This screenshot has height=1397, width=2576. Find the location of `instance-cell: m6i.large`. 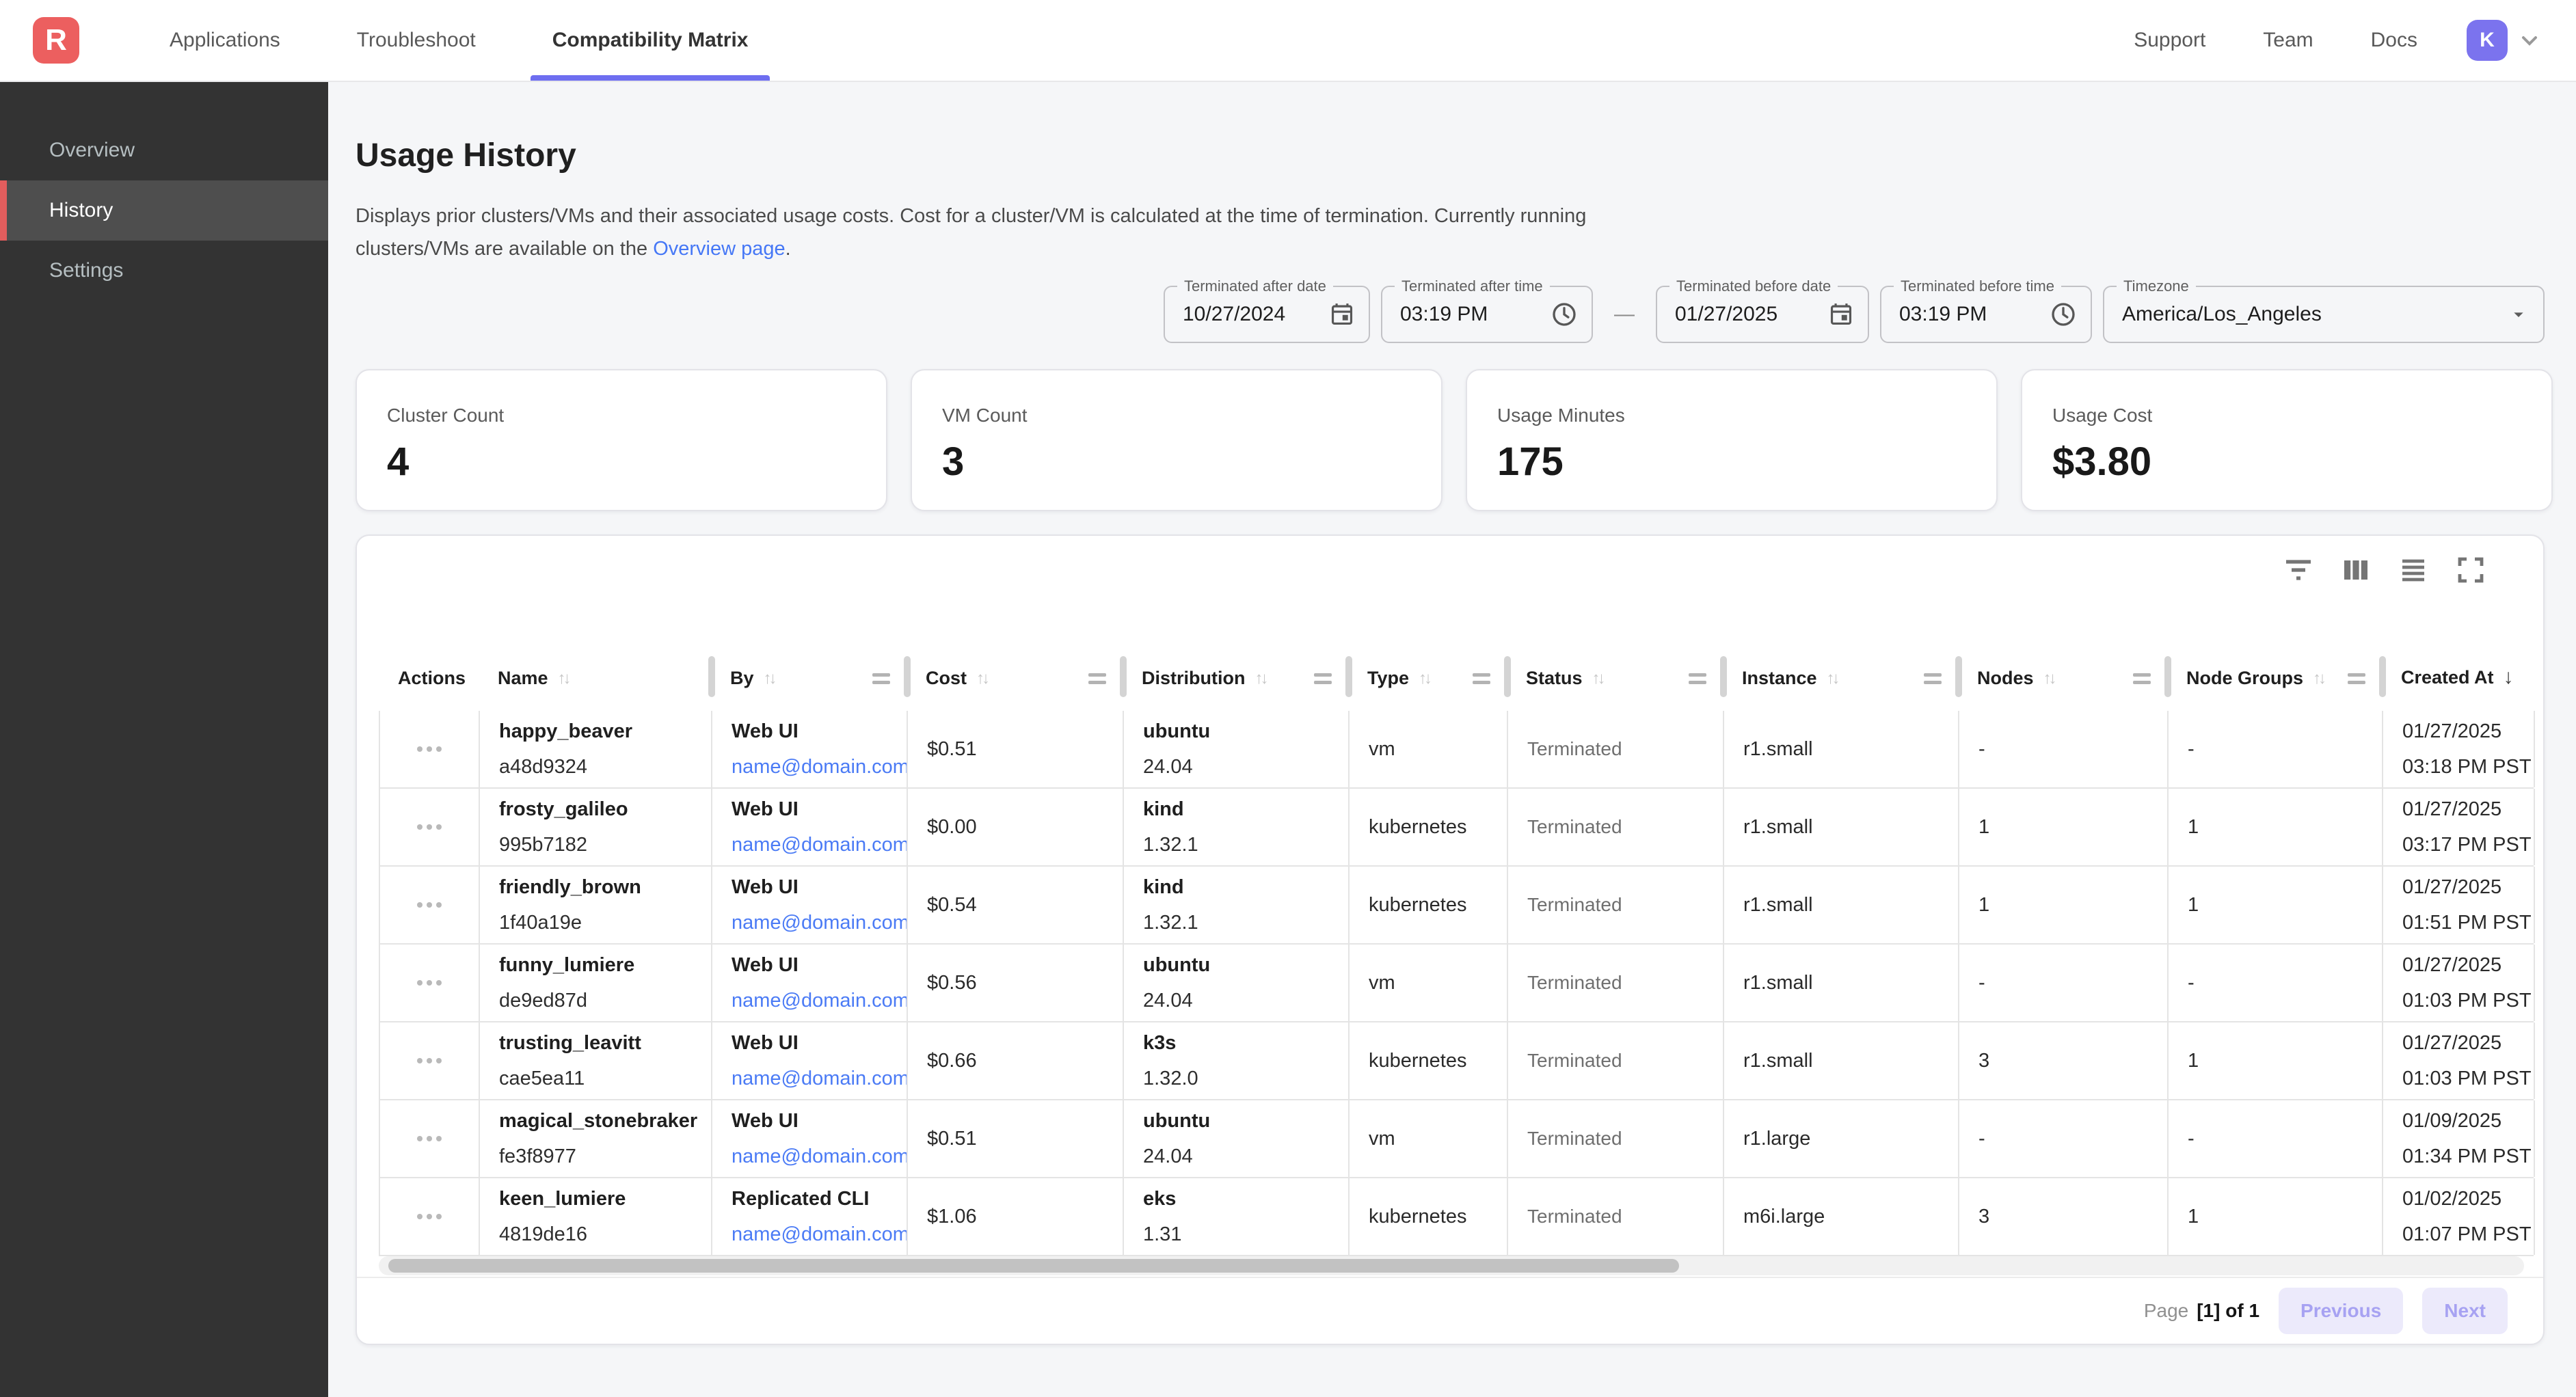

instance-cell: m6i.large is located at coordinates (1841, 1216).